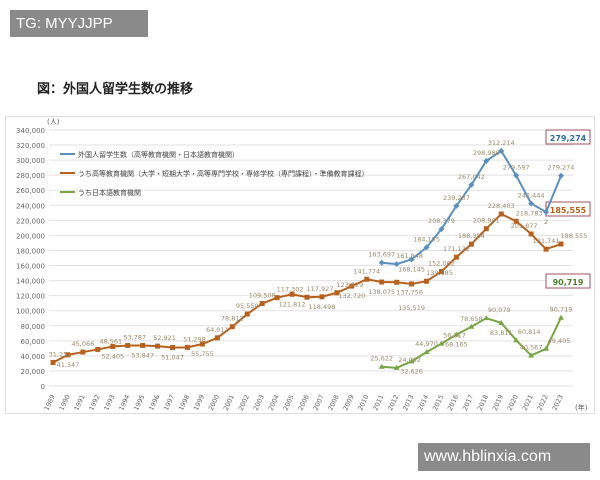 The image size is (600, 480). Describe the element at coordinates (83, 344) in the screenshot. I see `data-label: 45,066` at that location.